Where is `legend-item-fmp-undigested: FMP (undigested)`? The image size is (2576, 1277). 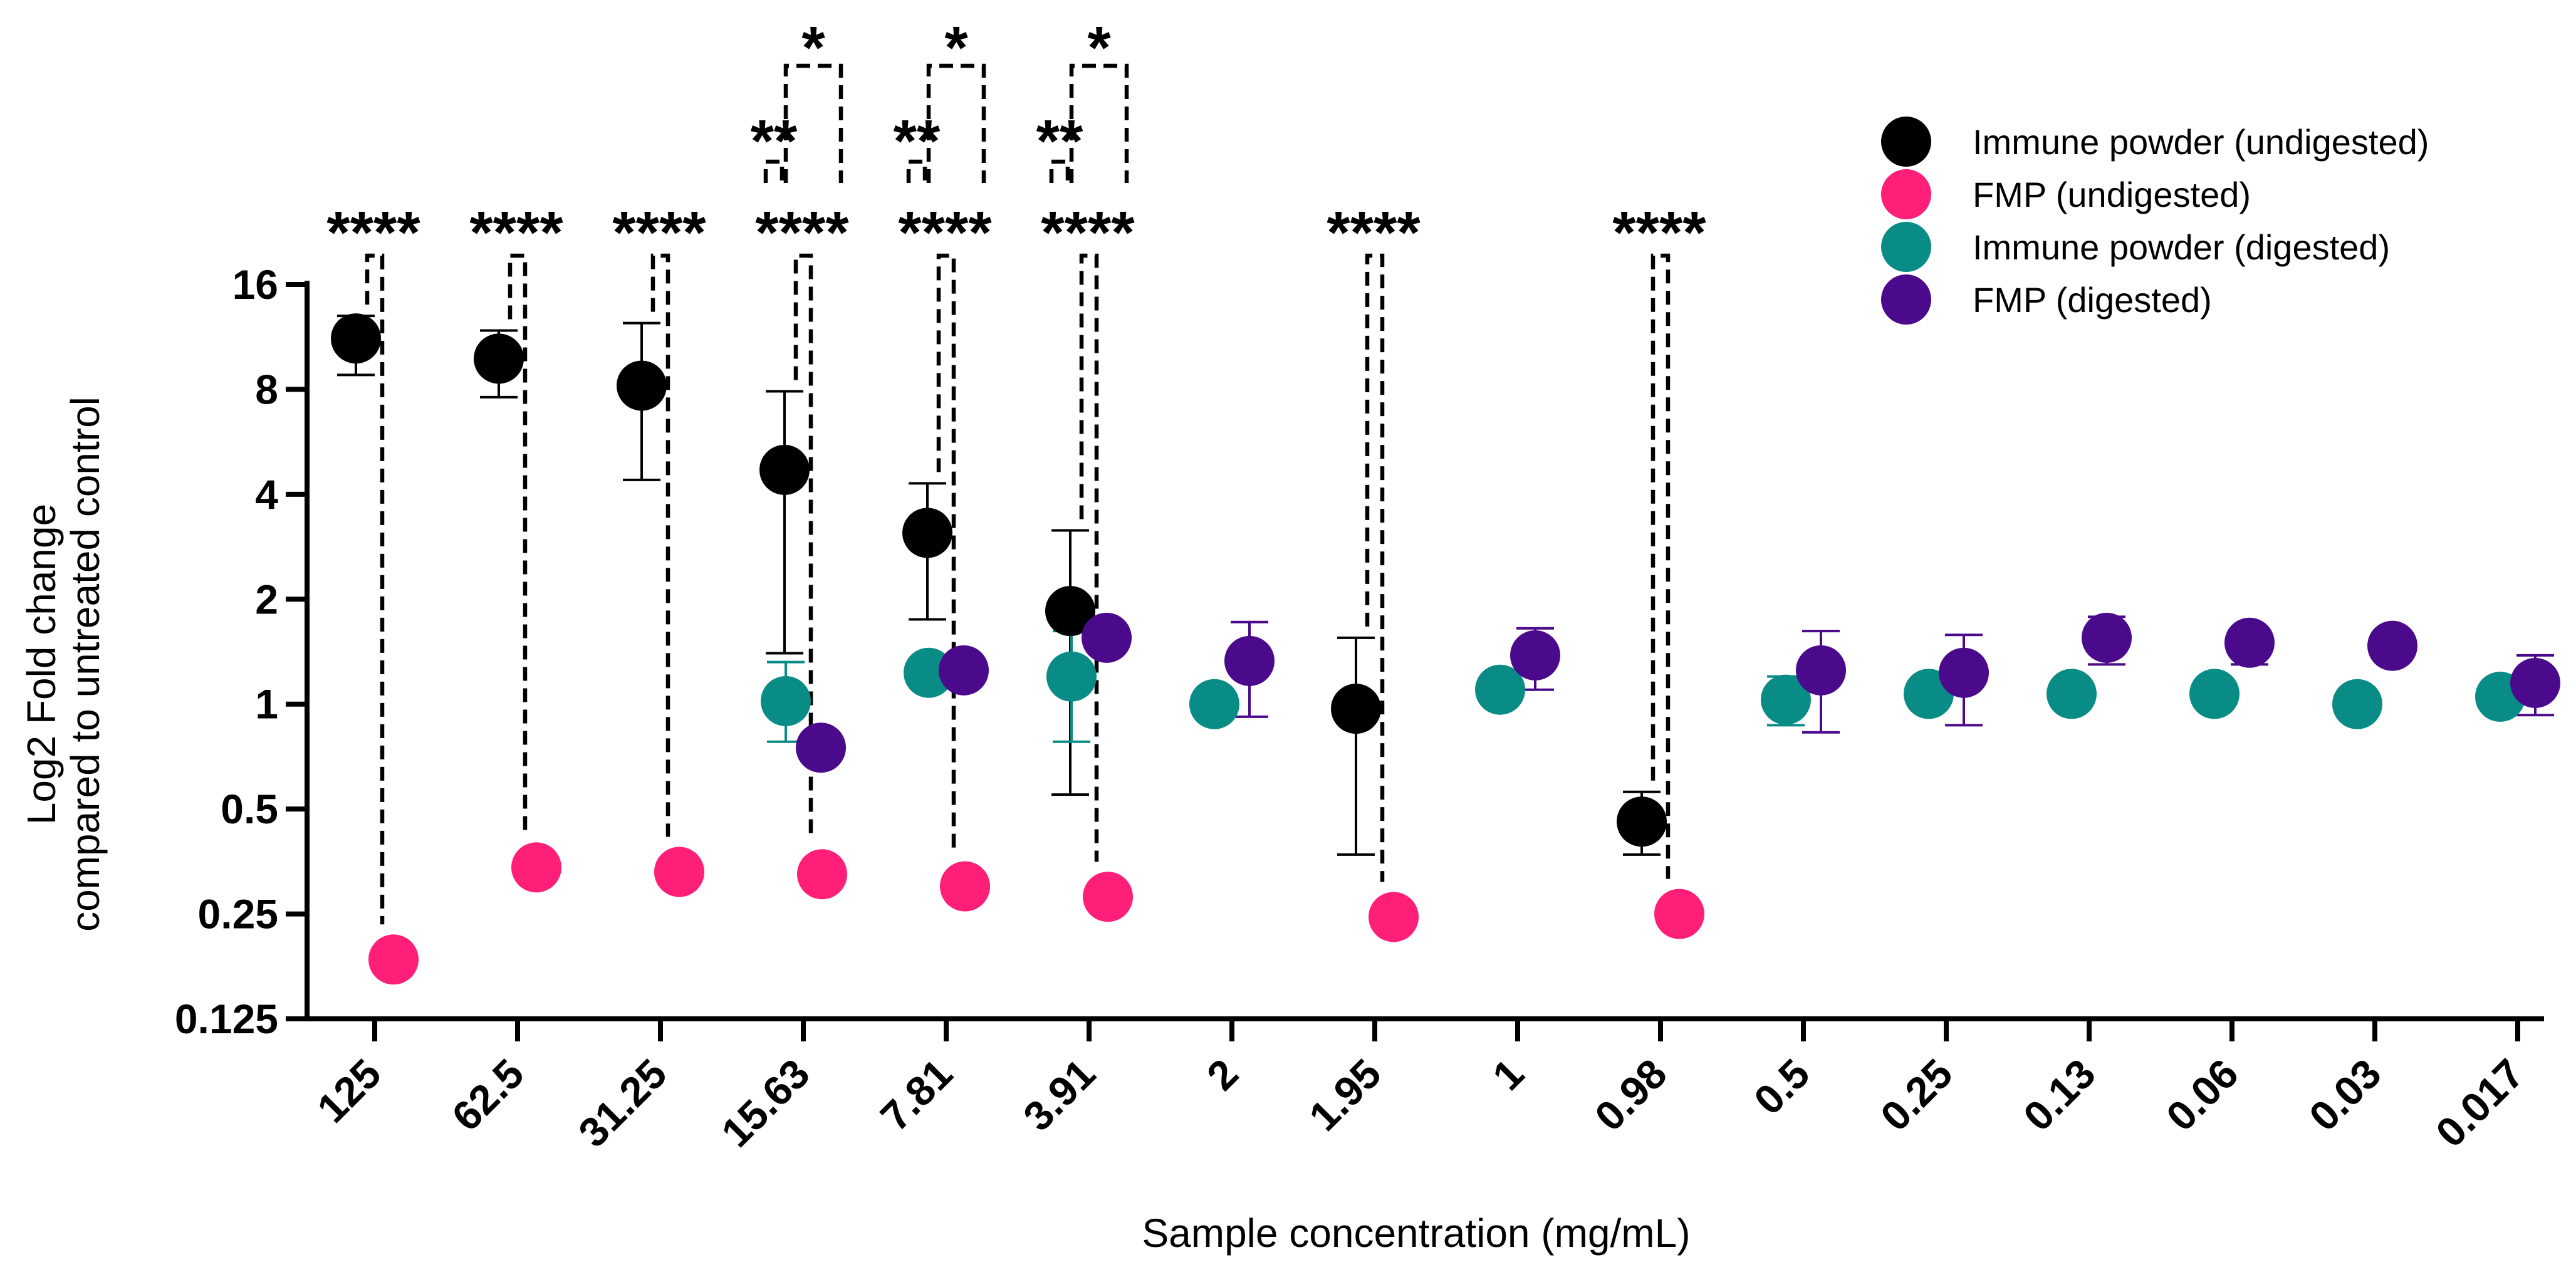 legend-item-fmp-undigested: FMP (undigested) is located at coordinates (2066, 194).